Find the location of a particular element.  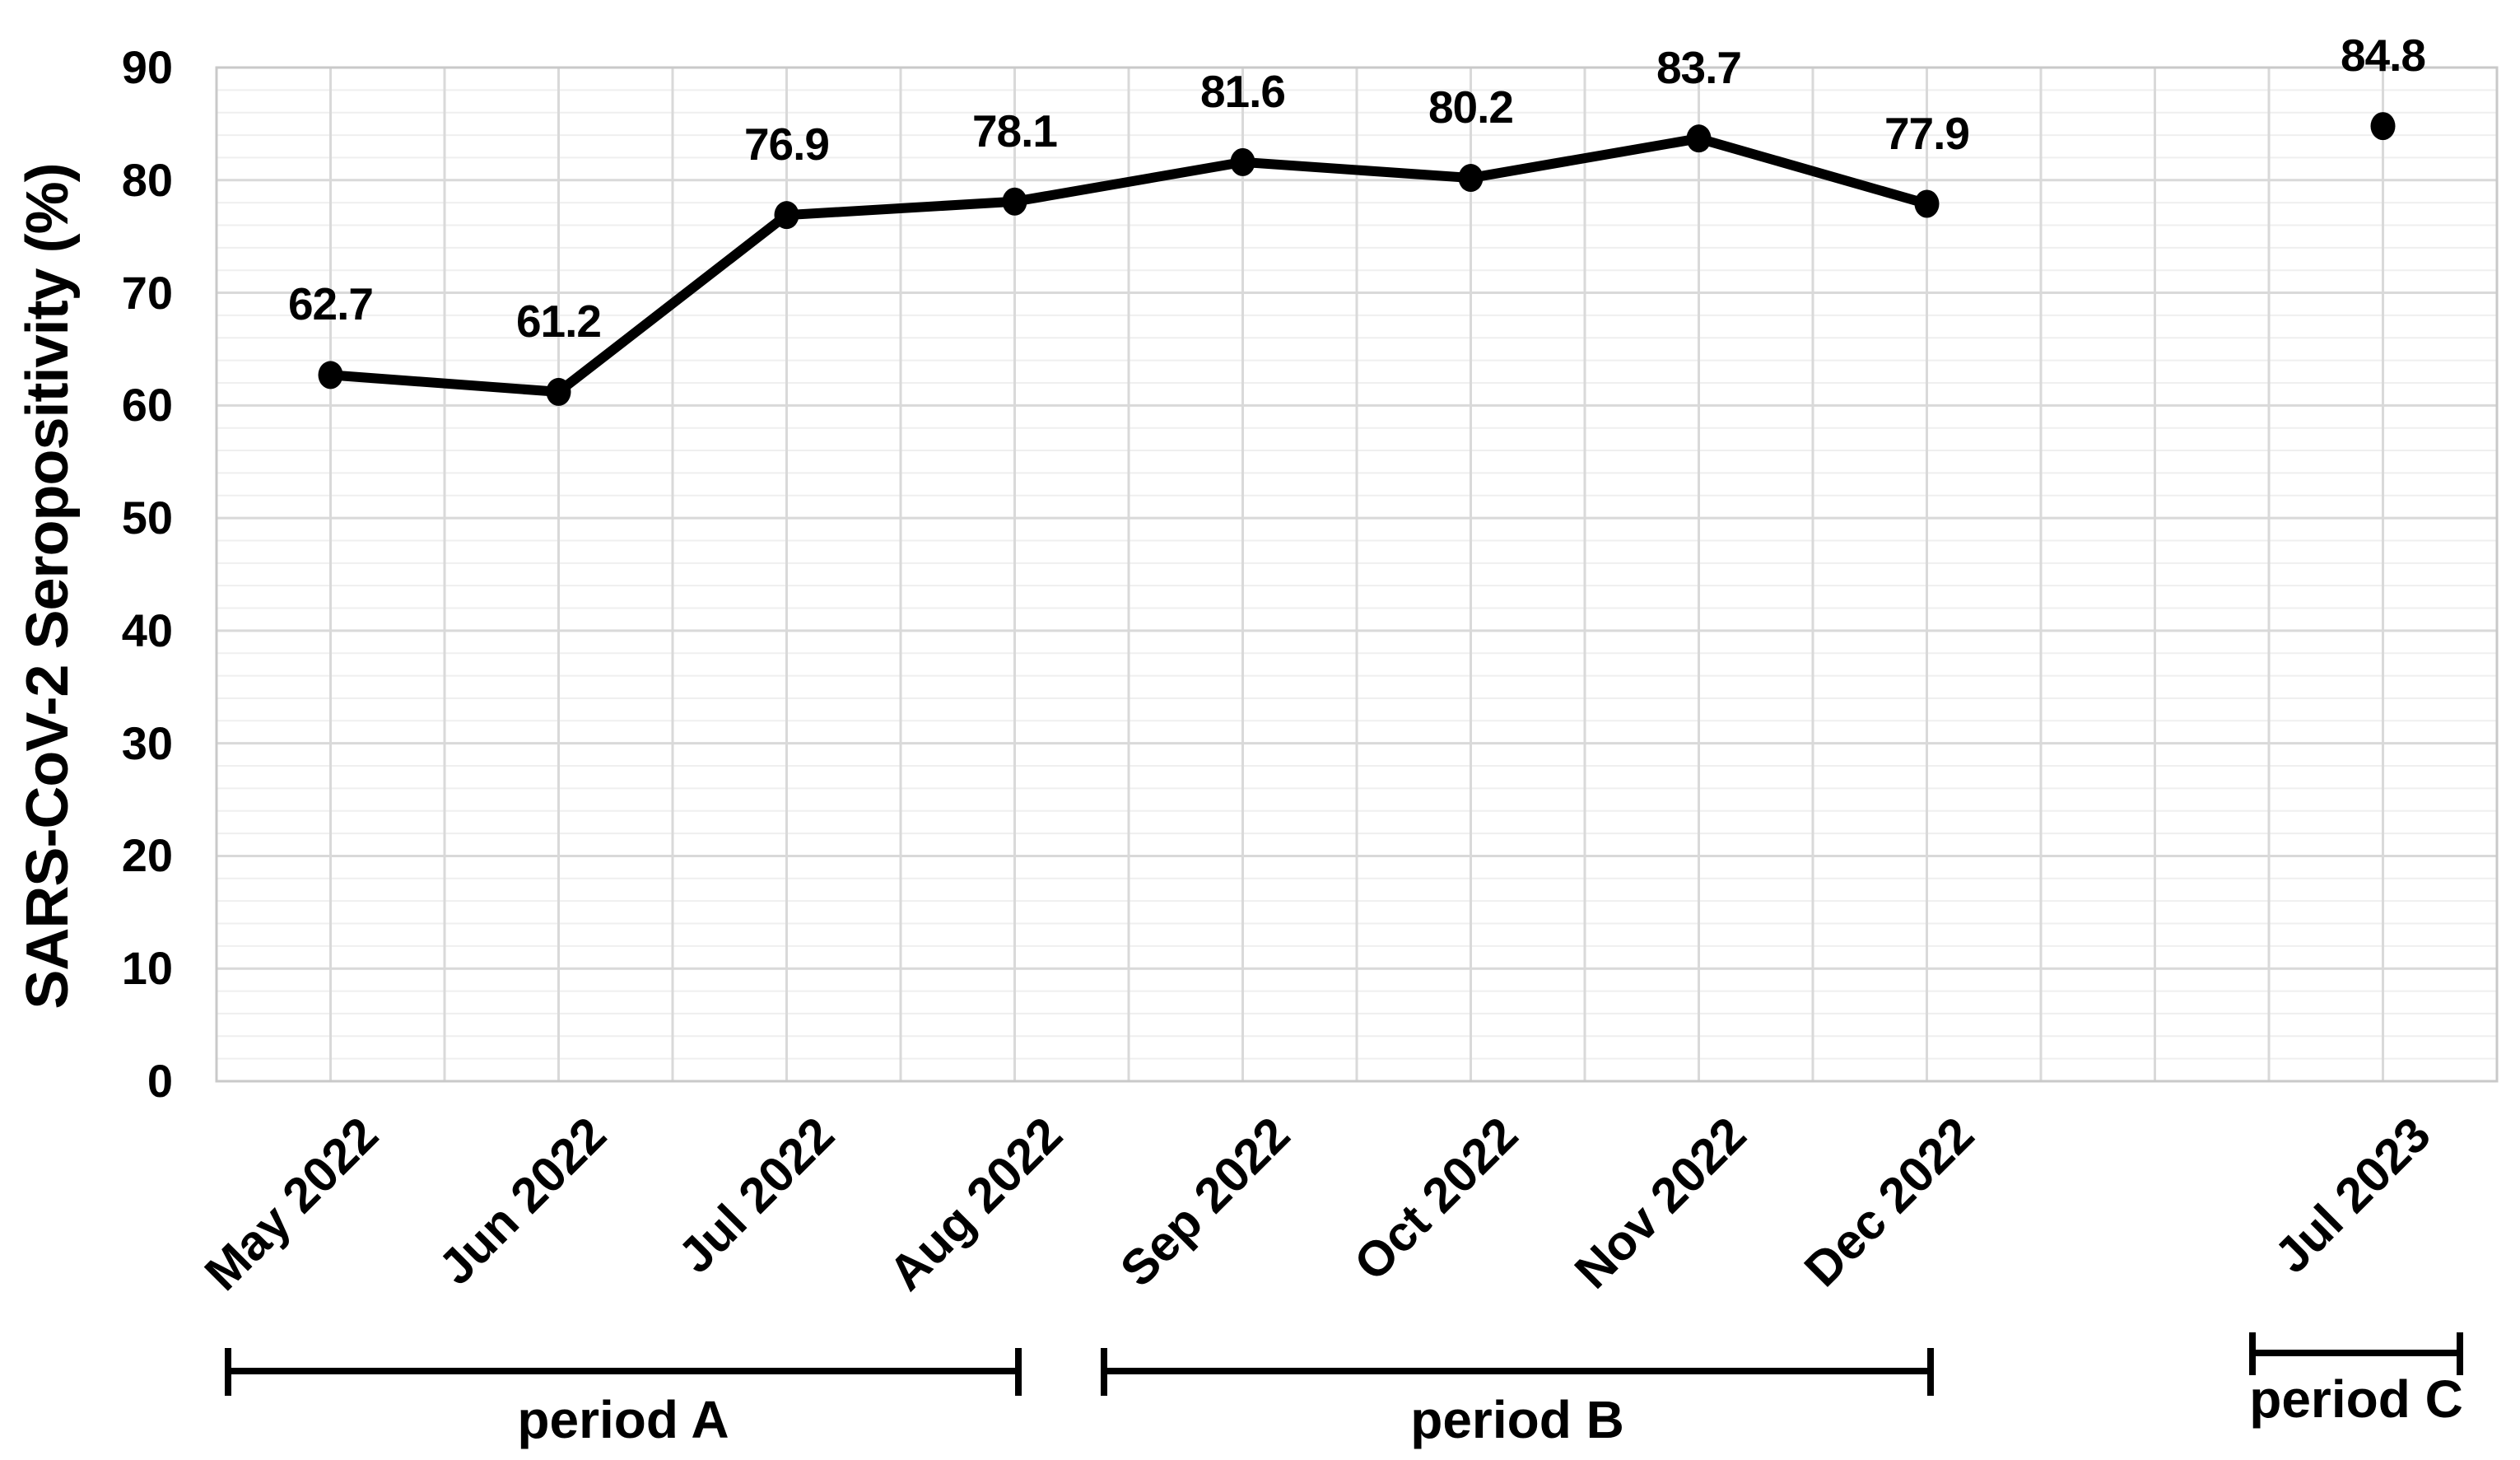

period-label: period C is located at coordinates (2356, 1399).